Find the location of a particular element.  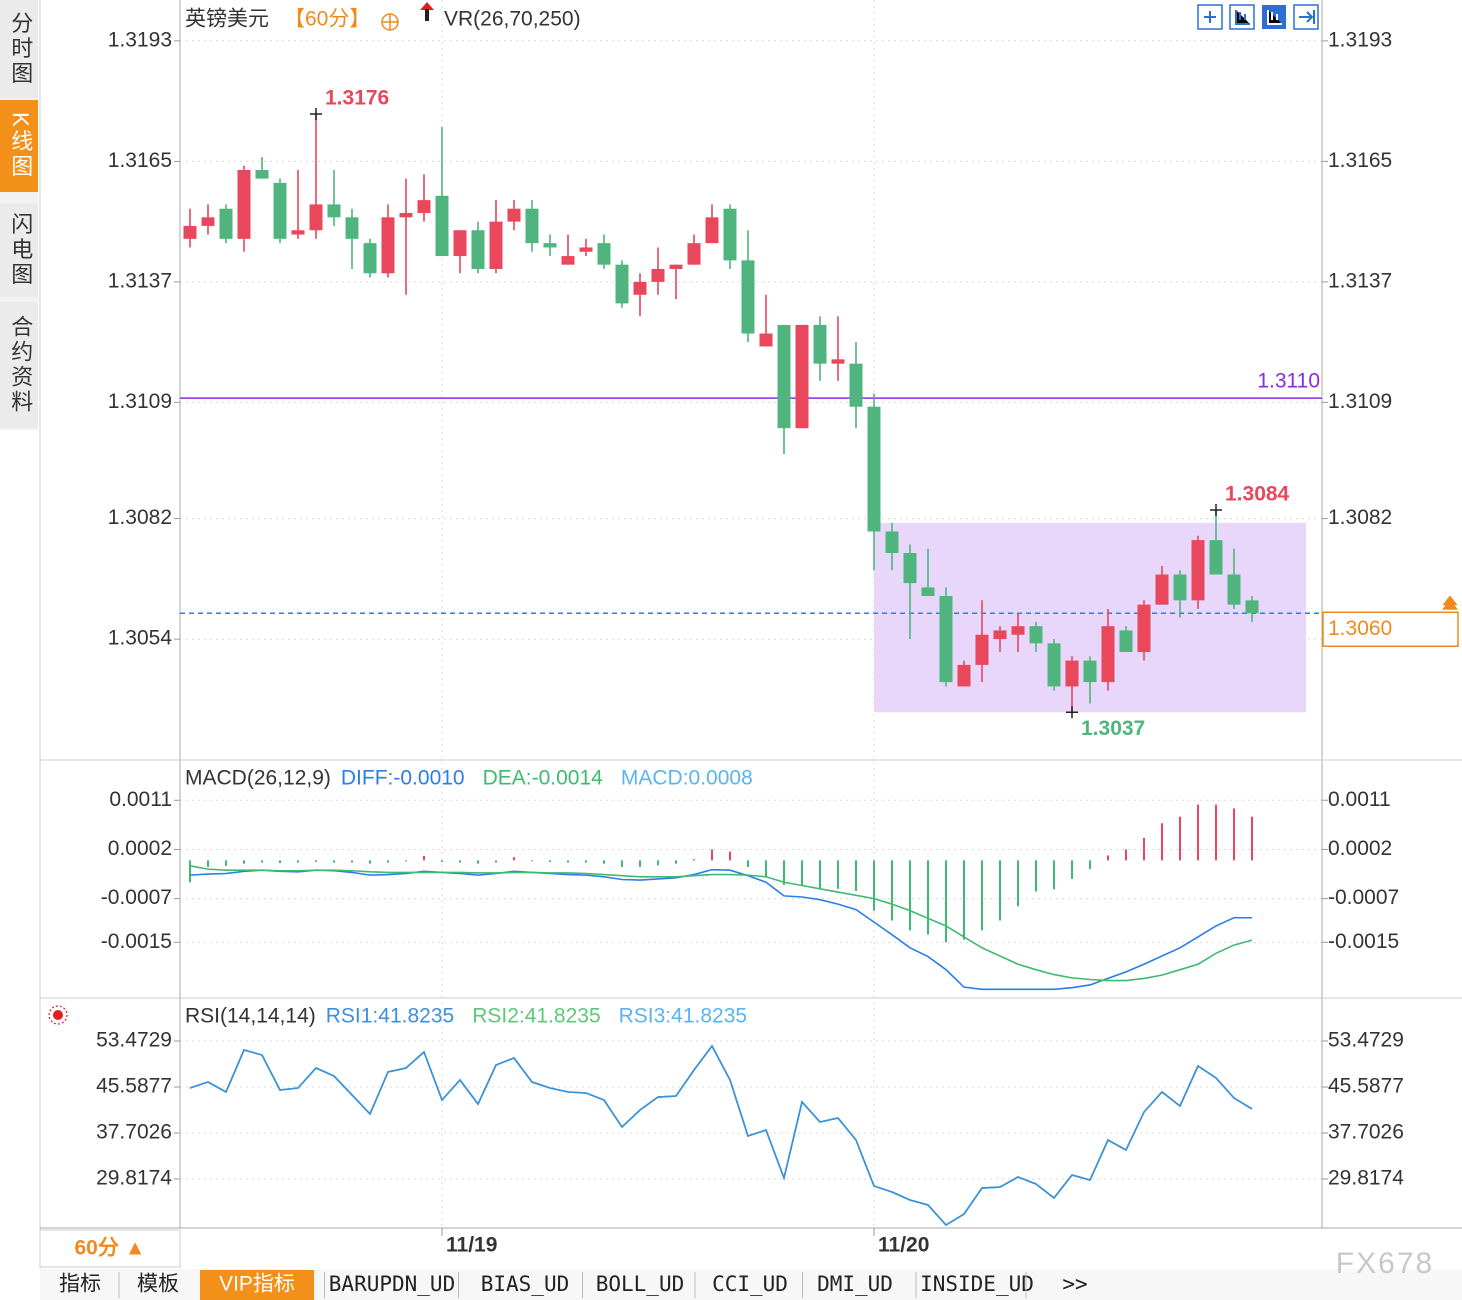

indicator-label: VR(26,70,250) is located at coordinates (512, 19).